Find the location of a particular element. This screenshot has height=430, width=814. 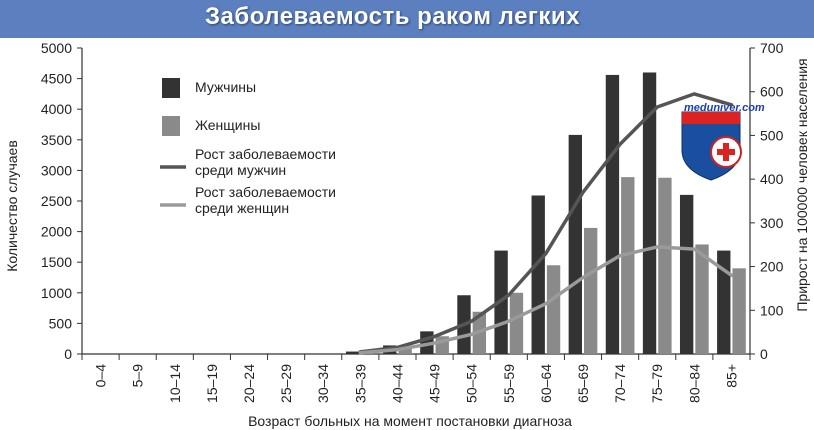

y-tick-label: 3500 is located at coordinates (56, 140).